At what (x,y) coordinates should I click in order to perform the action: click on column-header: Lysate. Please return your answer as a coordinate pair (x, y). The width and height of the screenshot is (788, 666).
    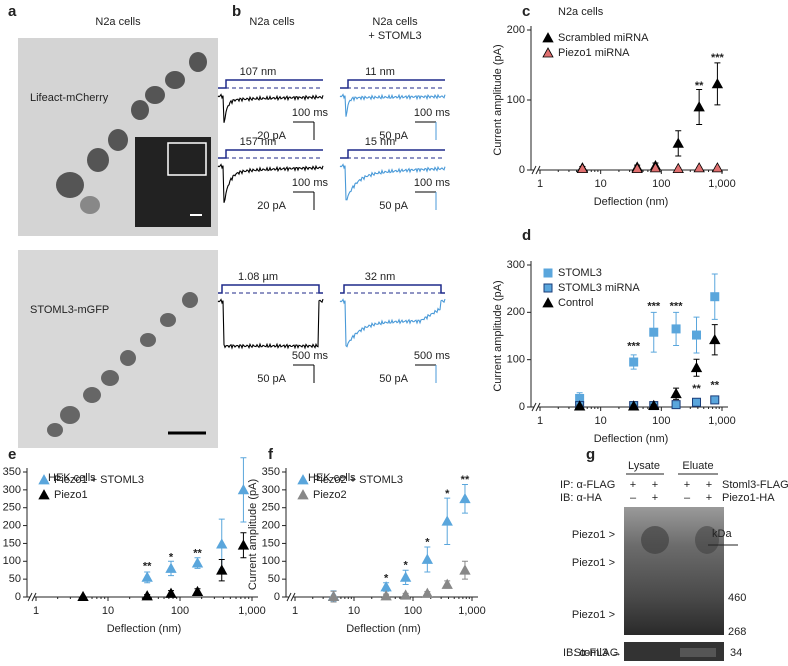
    Looking at the image, I should click on (644, 466).